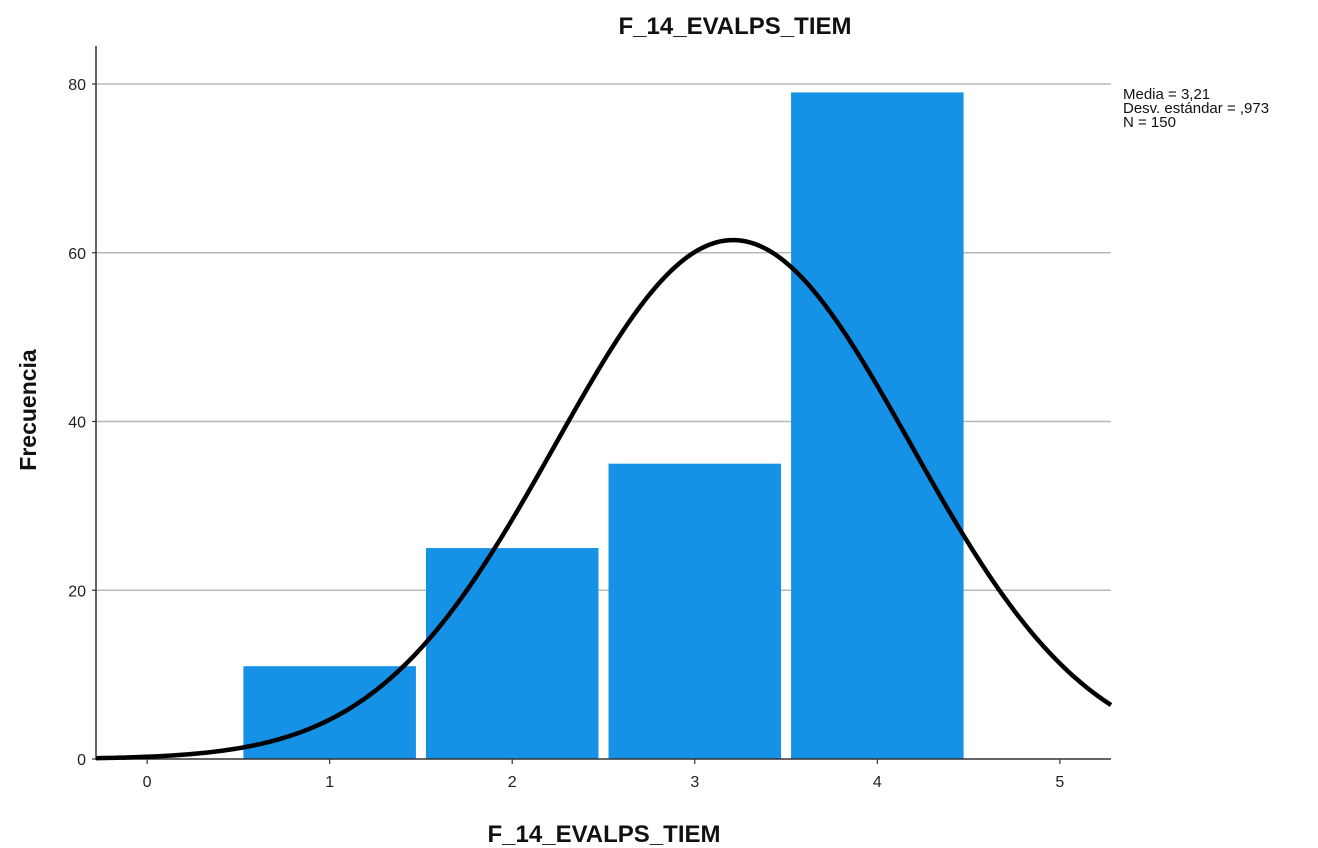  What do you see at coordinates (147, 782) in the screenshot?
I see `x-tick-label: 0` at bounding box center [147, 782].